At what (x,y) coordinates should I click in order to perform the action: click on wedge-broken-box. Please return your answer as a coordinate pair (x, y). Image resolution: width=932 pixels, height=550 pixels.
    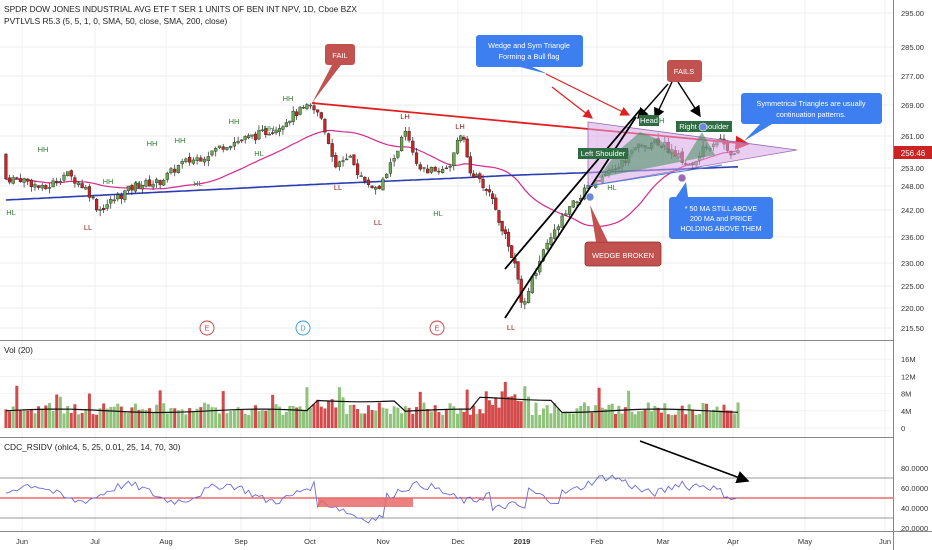
    Looking at the image, I should click on (623, 254).